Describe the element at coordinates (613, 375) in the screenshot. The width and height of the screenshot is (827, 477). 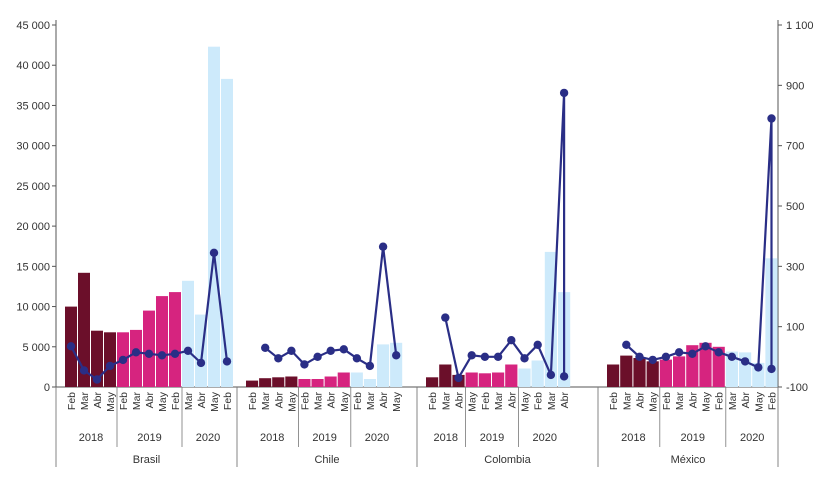
I see `bar-méxico-0` at that location.